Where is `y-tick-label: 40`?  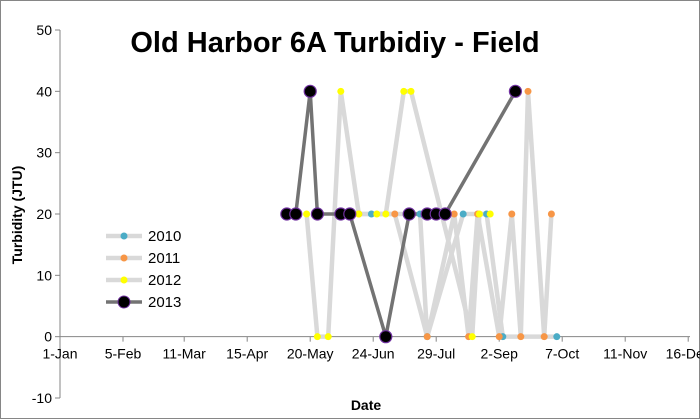
y-tick-label: 40 is located at coordinates (44, 91).